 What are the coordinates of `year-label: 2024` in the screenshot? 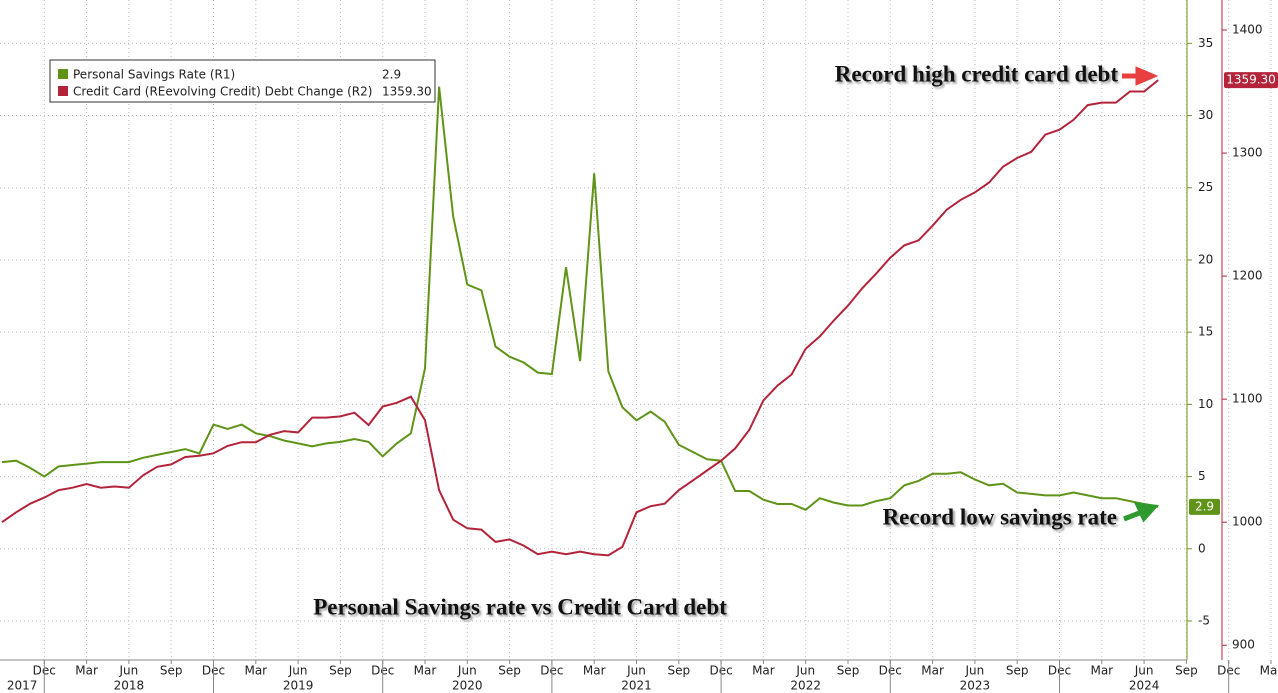 It's located at (1144, 686).